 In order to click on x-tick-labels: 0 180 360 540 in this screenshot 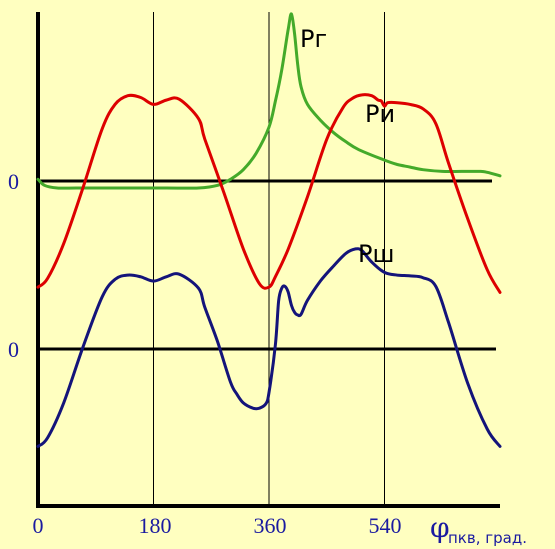, I will do `click(217, 525)`.